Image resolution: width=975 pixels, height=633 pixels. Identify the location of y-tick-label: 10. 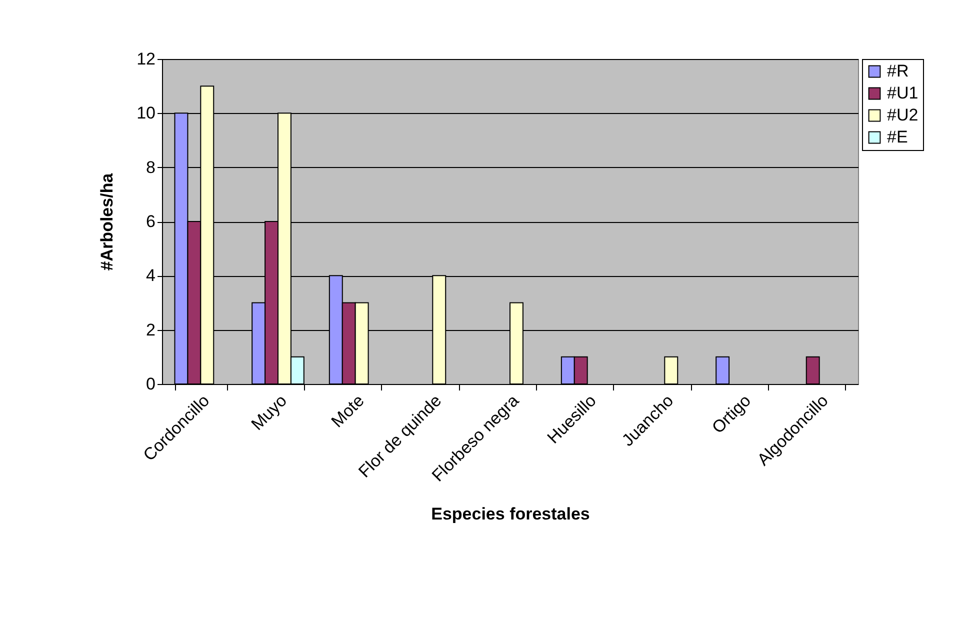
(146, 113).